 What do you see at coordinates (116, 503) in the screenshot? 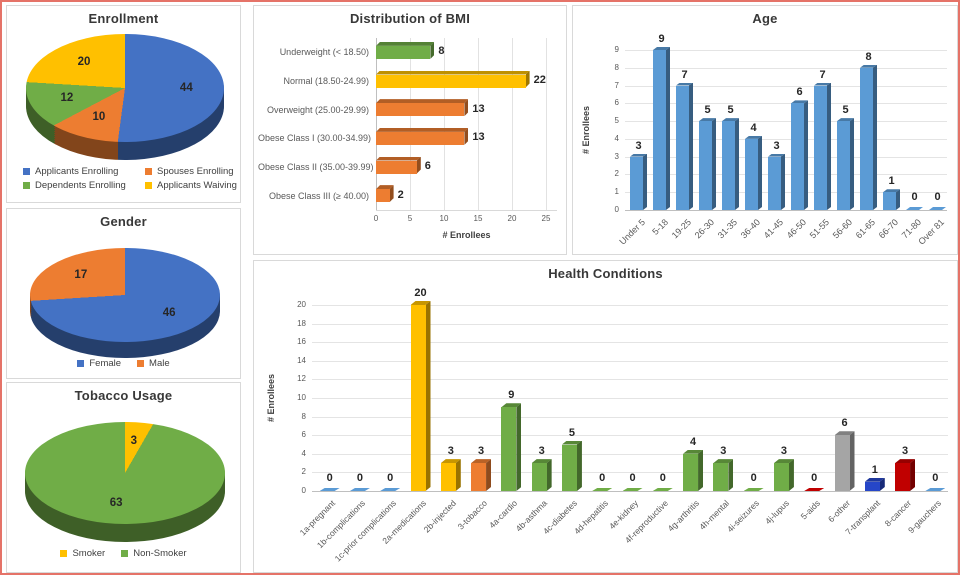
I see `pie-data-label: 63` at bounding box center [116, 503].